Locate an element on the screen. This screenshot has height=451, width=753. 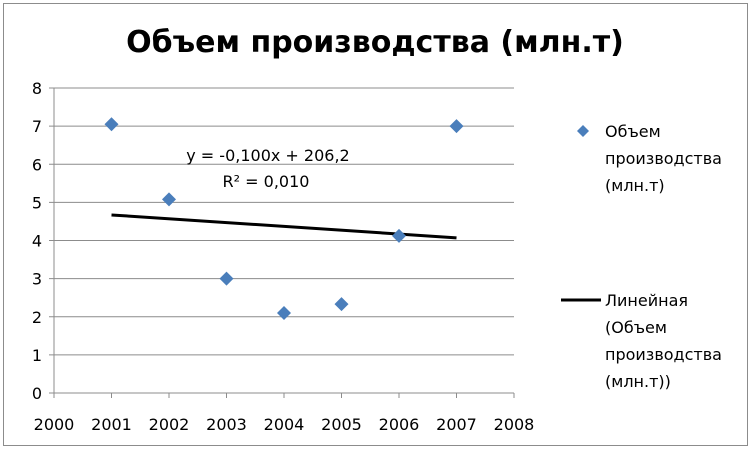
legend-label-trendline-line: (Объем is located at coordinates (636, 327).